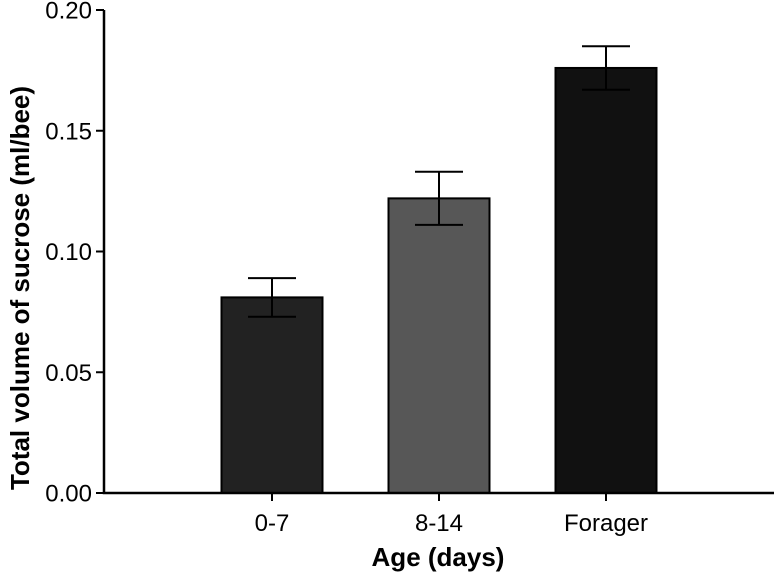  Describe the element at coordinates (606, 280) in the screenshot. I see `bar-Forager` at that location.